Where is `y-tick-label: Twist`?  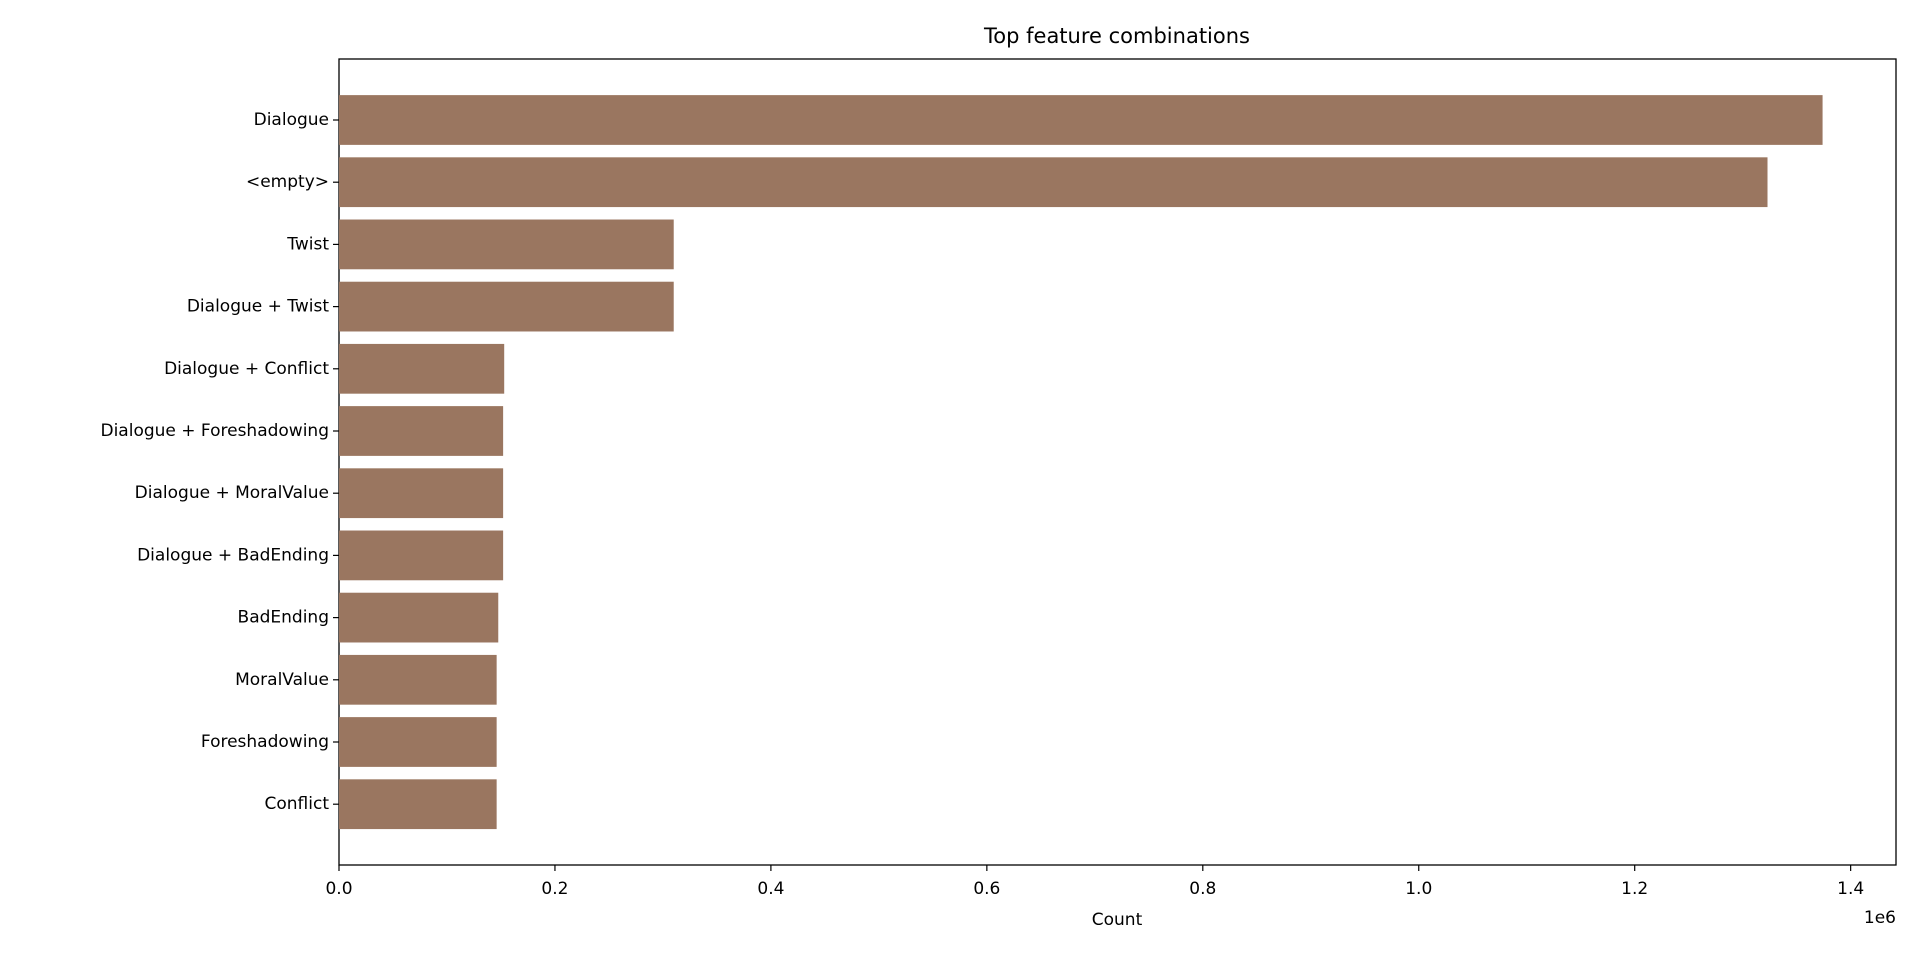 y-tick-label: Twist is located at coordinates (307, 244).